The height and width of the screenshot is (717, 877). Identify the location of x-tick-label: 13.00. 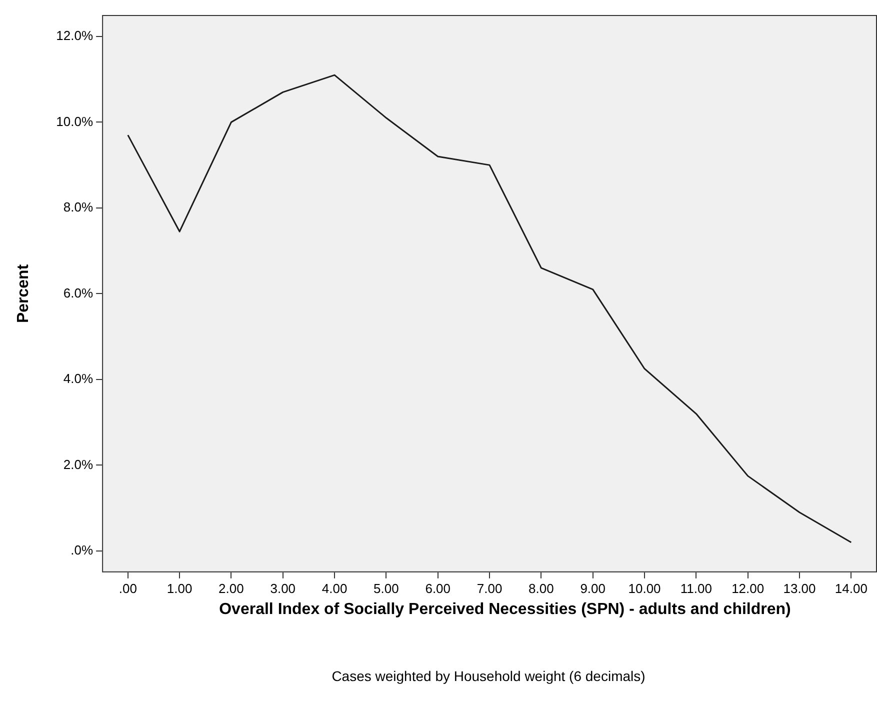
(799, 588).